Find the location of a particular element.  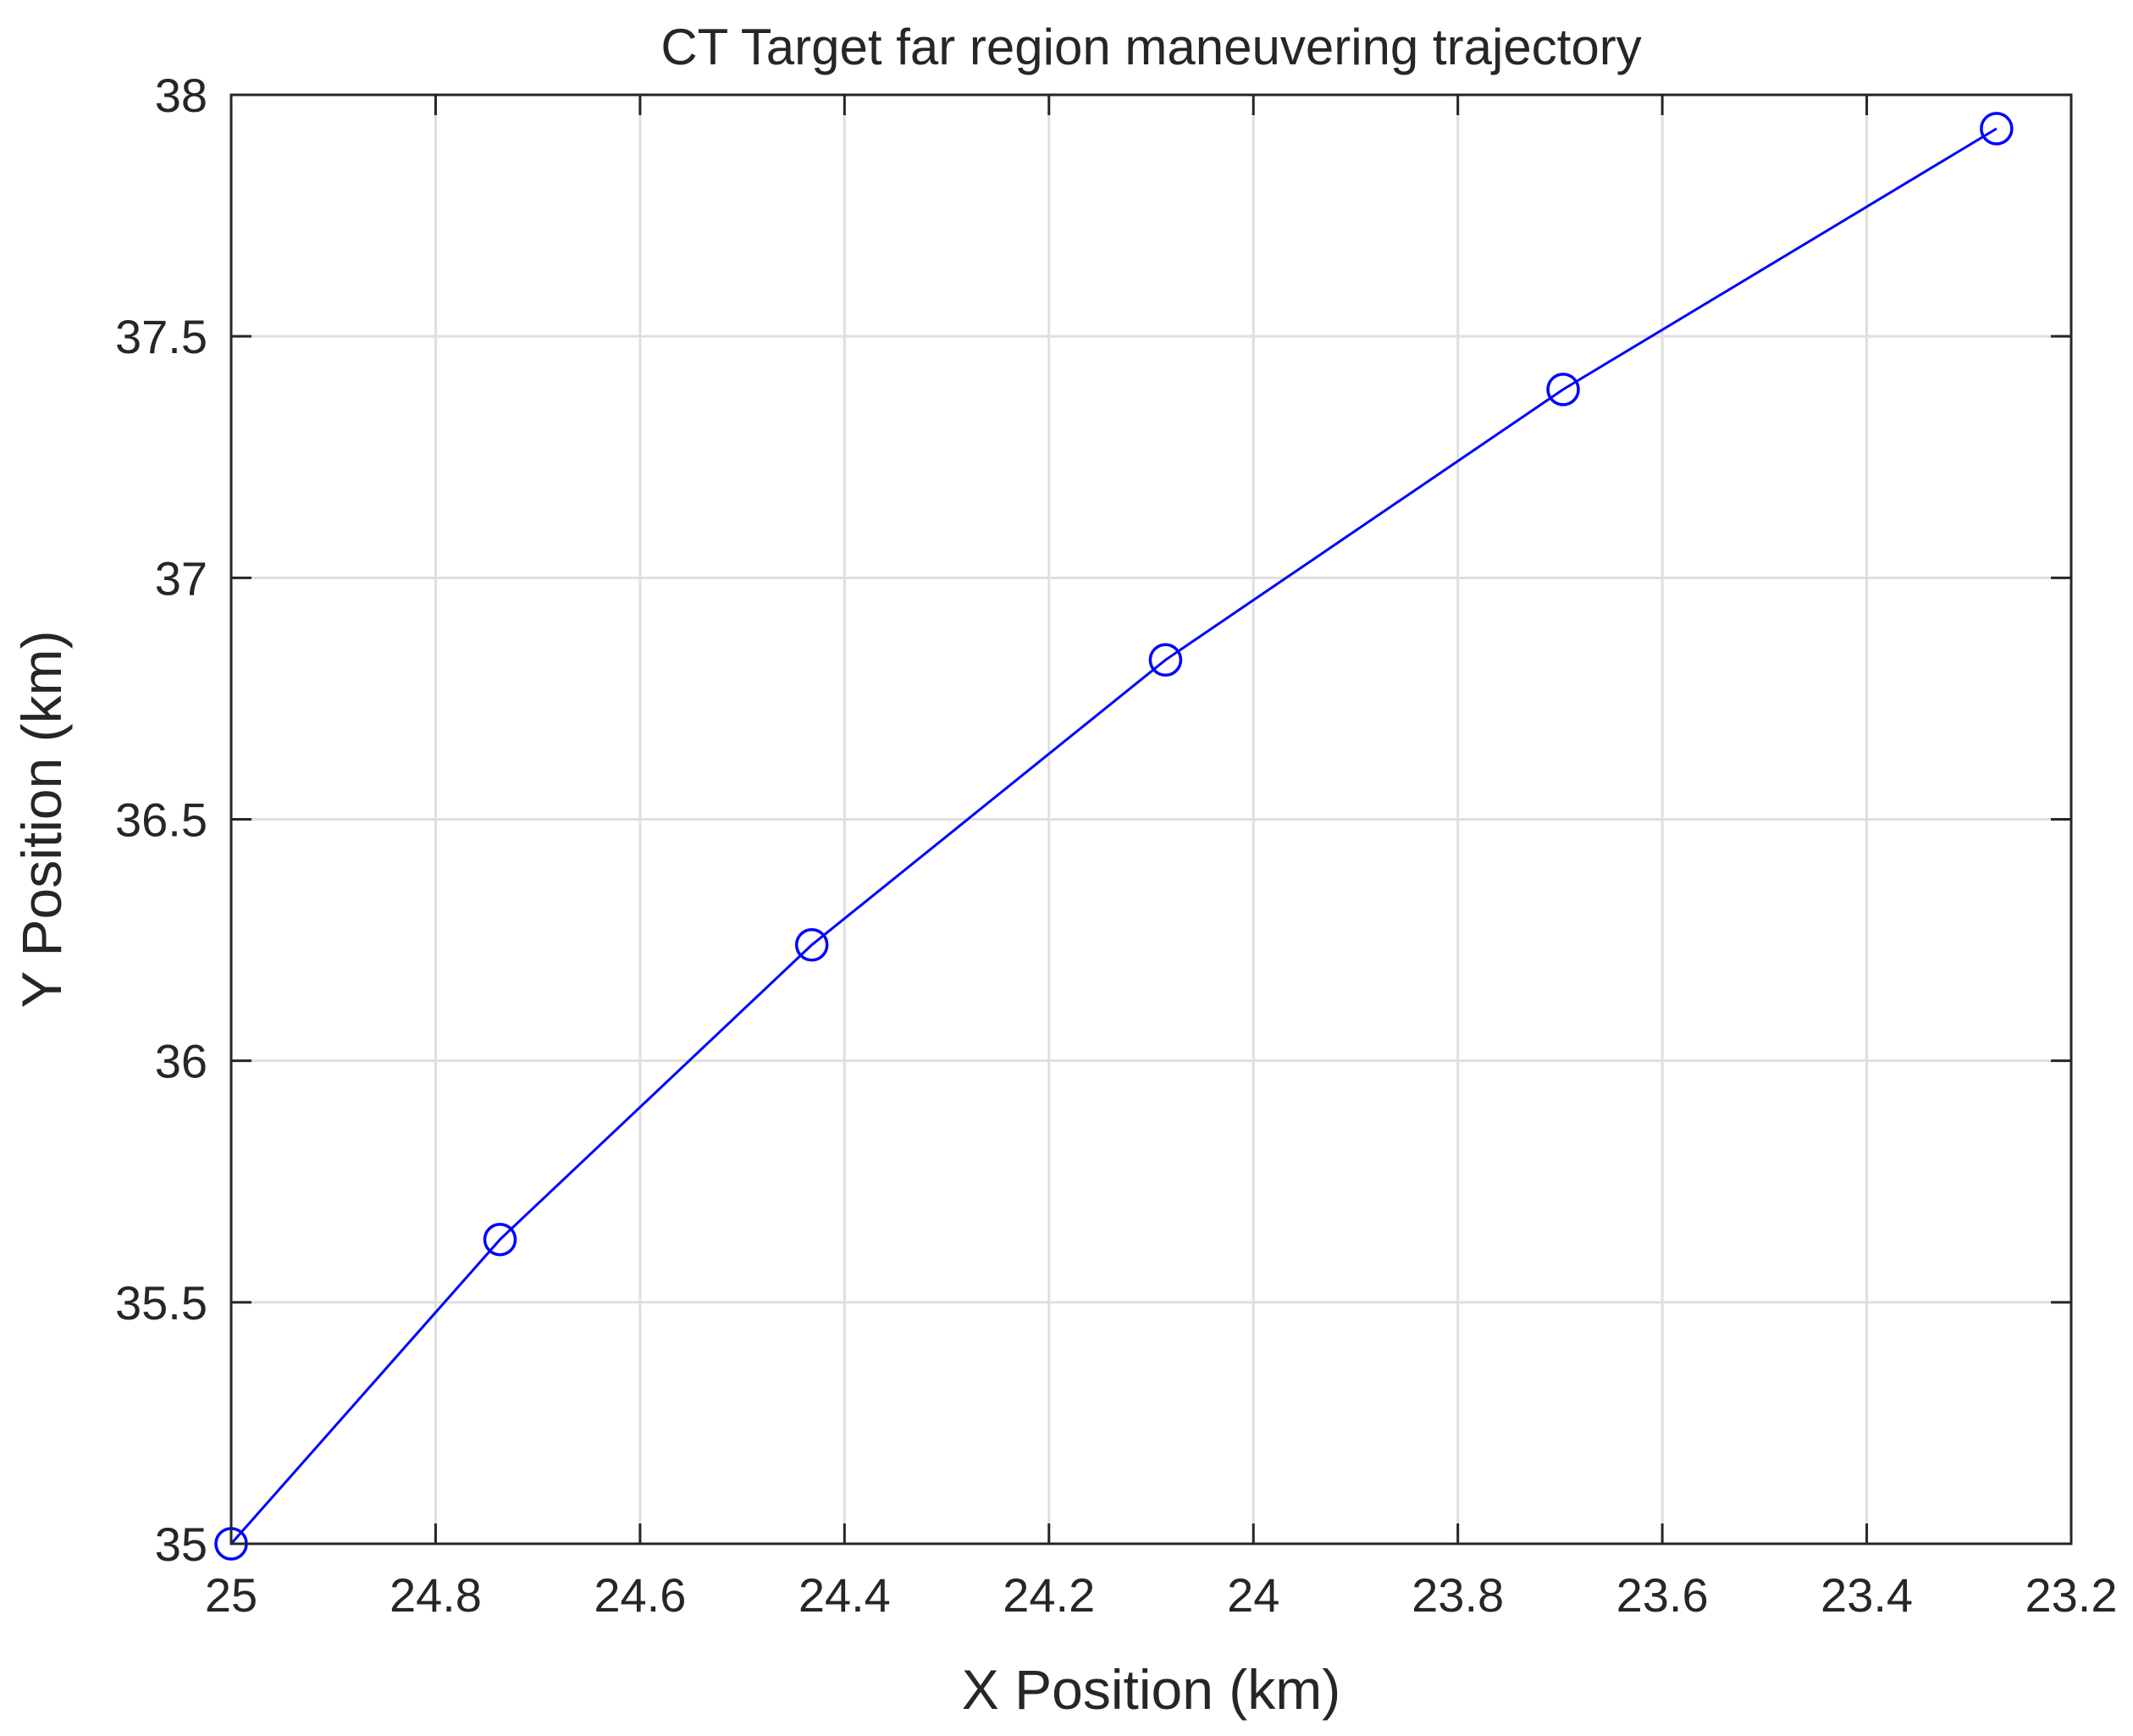

y-axis-label: Y Position (km) is located at coordinates (41, 819).